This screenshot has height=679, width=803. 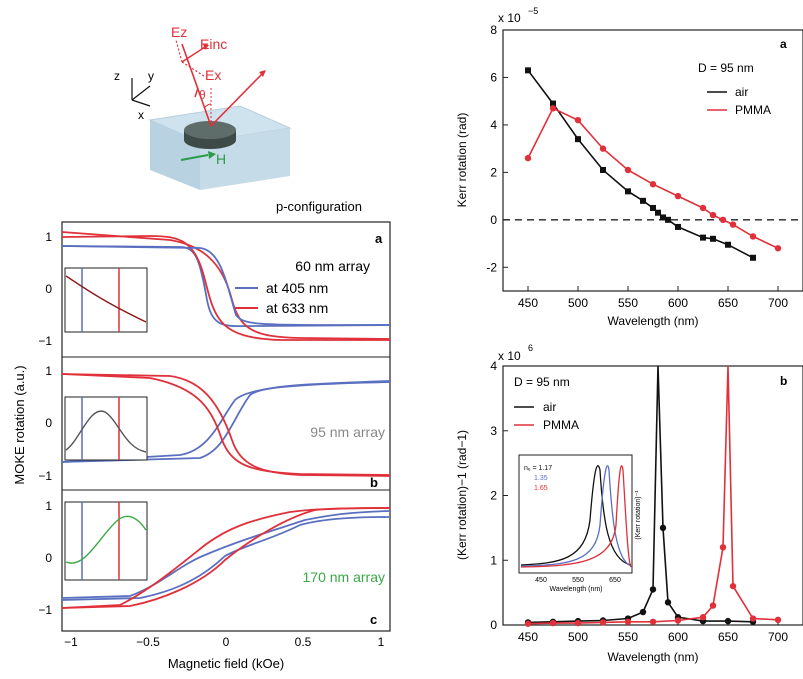 I want to click on legend-pmma: PMMA, so click(x=561, y=425).